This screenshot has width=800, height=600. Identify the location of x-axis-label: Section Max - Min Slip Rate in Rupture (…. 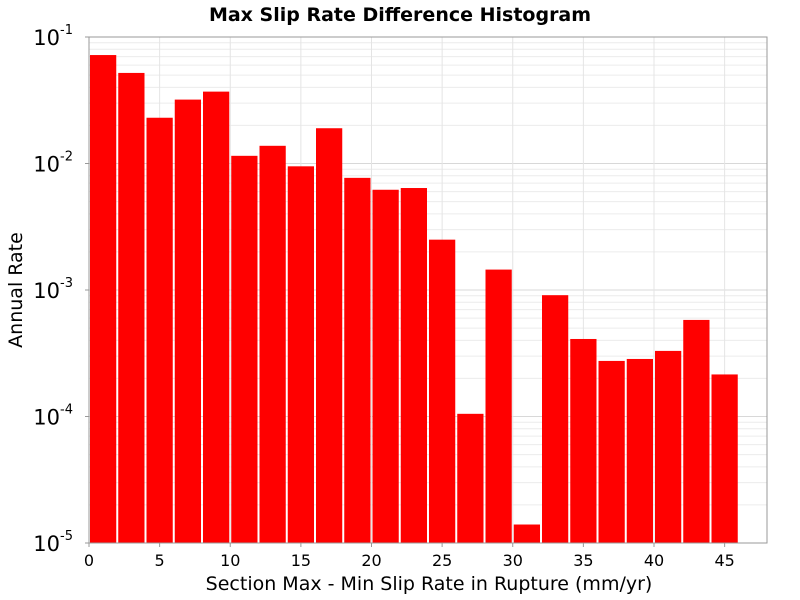
(429, 584).